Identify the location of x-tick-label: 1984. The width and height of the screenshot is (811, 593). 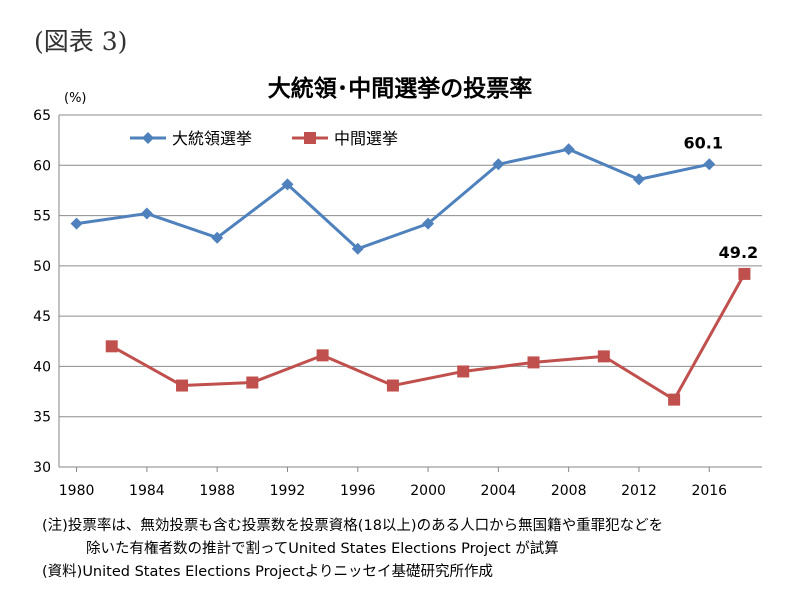
(147, 491).